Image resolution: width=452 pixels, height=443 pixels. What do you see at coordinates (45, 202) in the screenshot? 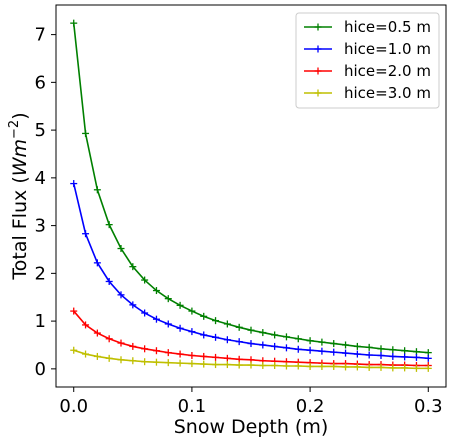
I see `y-axis: 0 1 2 3 4 5 6 7` at bounding box center [45, 202].